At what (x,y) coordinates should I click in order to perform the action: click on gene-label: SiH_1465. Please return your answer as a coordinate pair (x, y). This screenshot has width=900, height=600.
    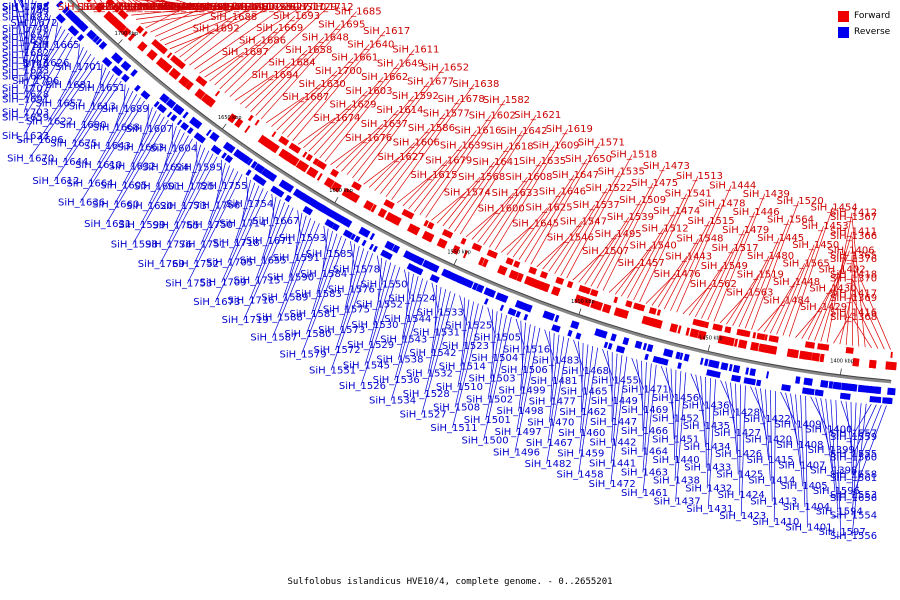
    Looking at the image, I should click on (584, 391).